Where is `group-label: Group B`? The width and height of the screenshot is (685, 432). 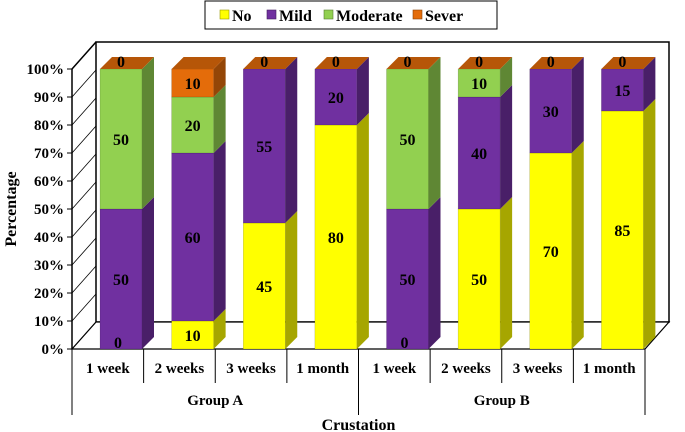 group-label: Group B is located at coordinates (502, 401).